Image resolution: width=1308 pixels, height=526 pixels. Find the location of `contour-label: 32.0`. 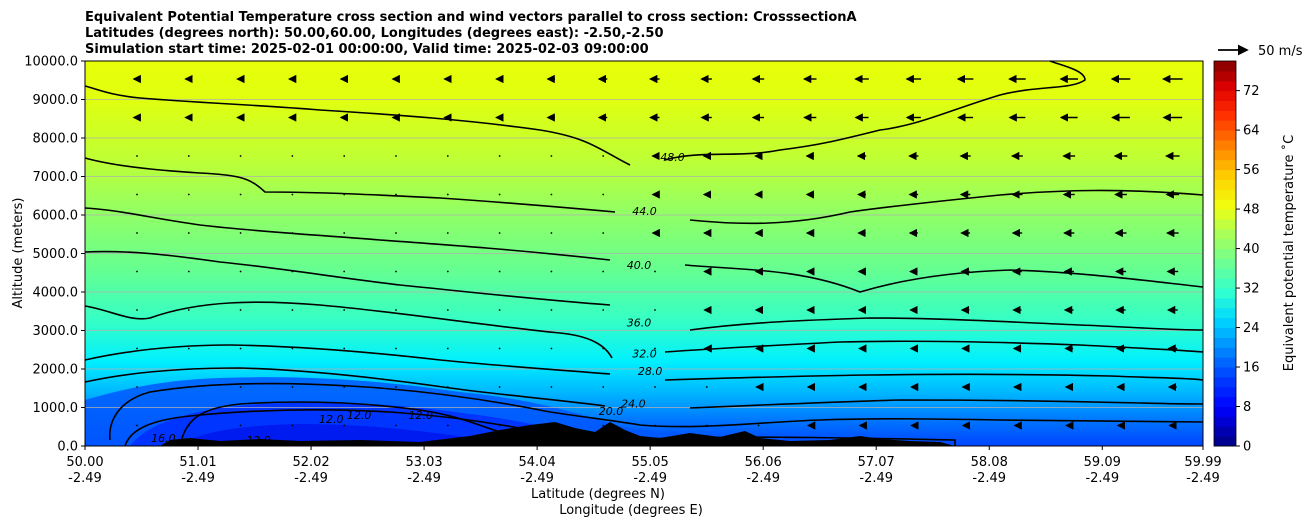

contour-label: 32.0 is located at coordinates (644, 353).